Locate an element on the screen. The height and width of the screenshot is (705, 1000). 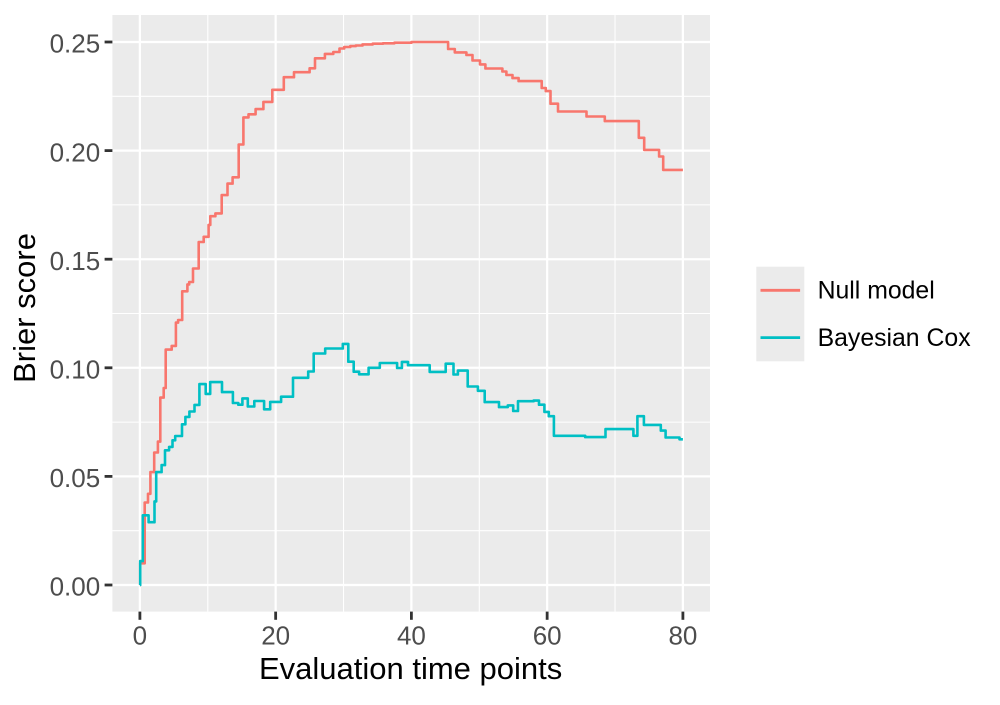
svg-text: Evaluation time points is located at coordinates (410, 668).